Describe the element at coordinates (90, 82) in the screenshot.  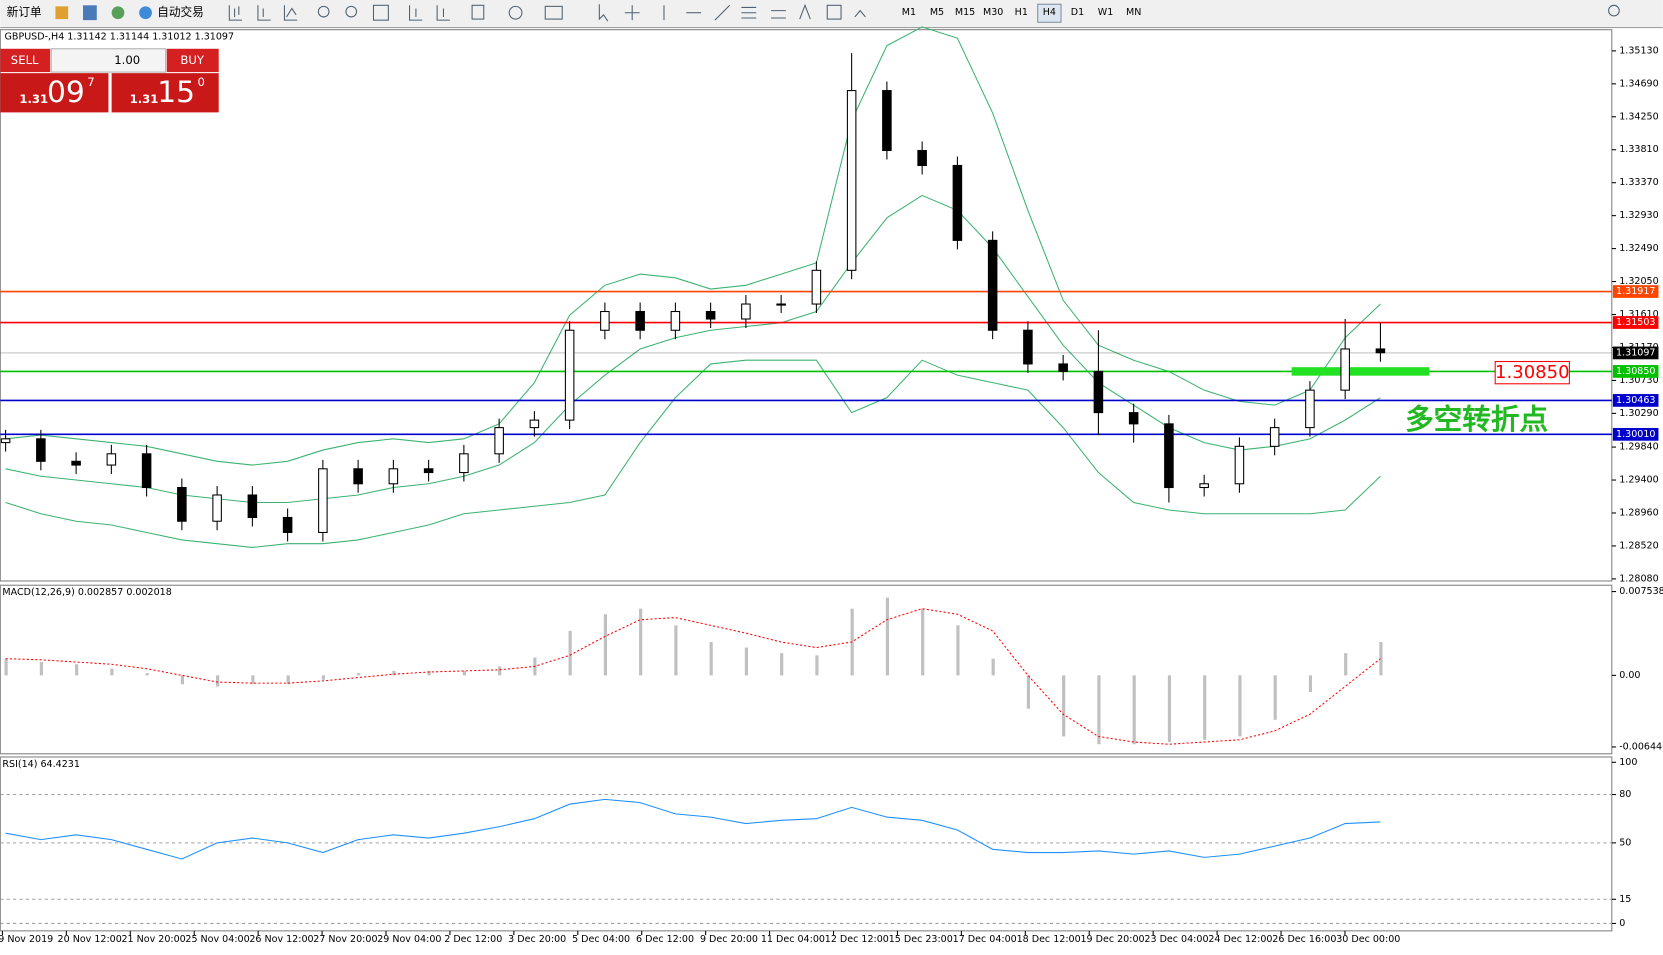
I see `price-fraction: 7` at that location.